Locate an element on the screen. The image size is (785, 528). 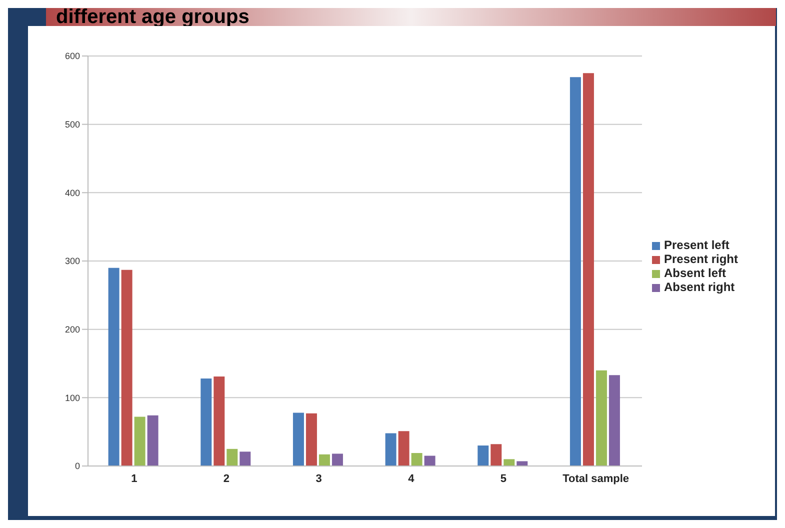
y-tick-label: 100 is located at coordinates (72, 397).